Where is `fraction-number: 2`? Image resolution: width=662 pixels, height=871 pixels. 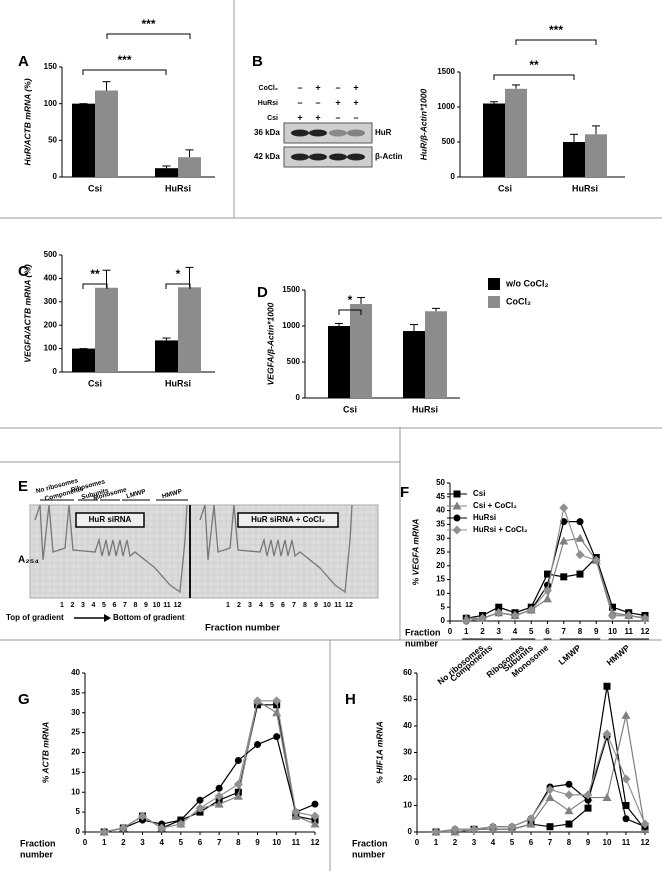 fraction-number: 2 is located at coordinates (239, 605).